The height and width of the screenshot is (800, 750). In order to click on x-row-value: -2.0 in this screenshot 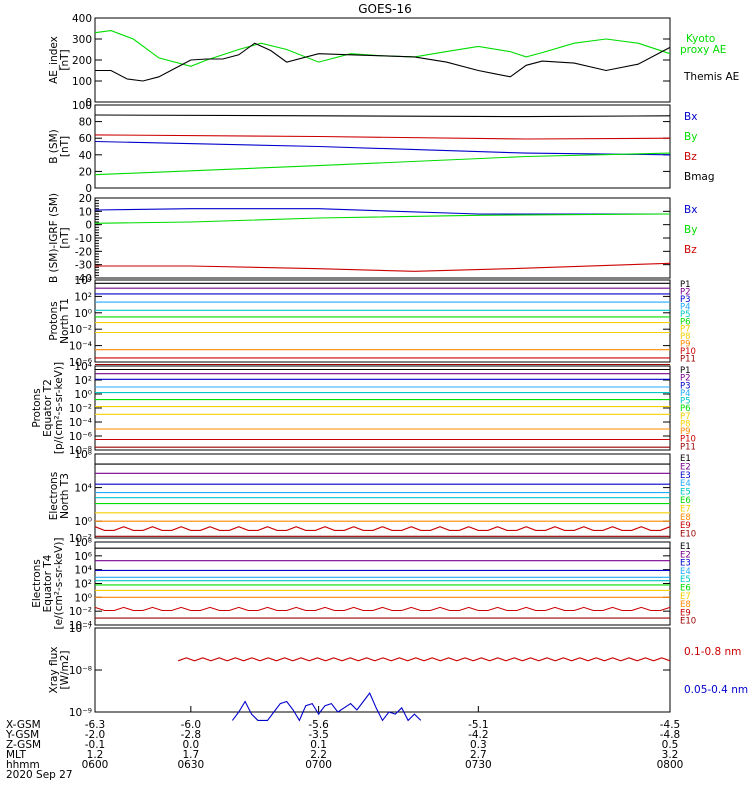, I will do `click(95, 735)`.